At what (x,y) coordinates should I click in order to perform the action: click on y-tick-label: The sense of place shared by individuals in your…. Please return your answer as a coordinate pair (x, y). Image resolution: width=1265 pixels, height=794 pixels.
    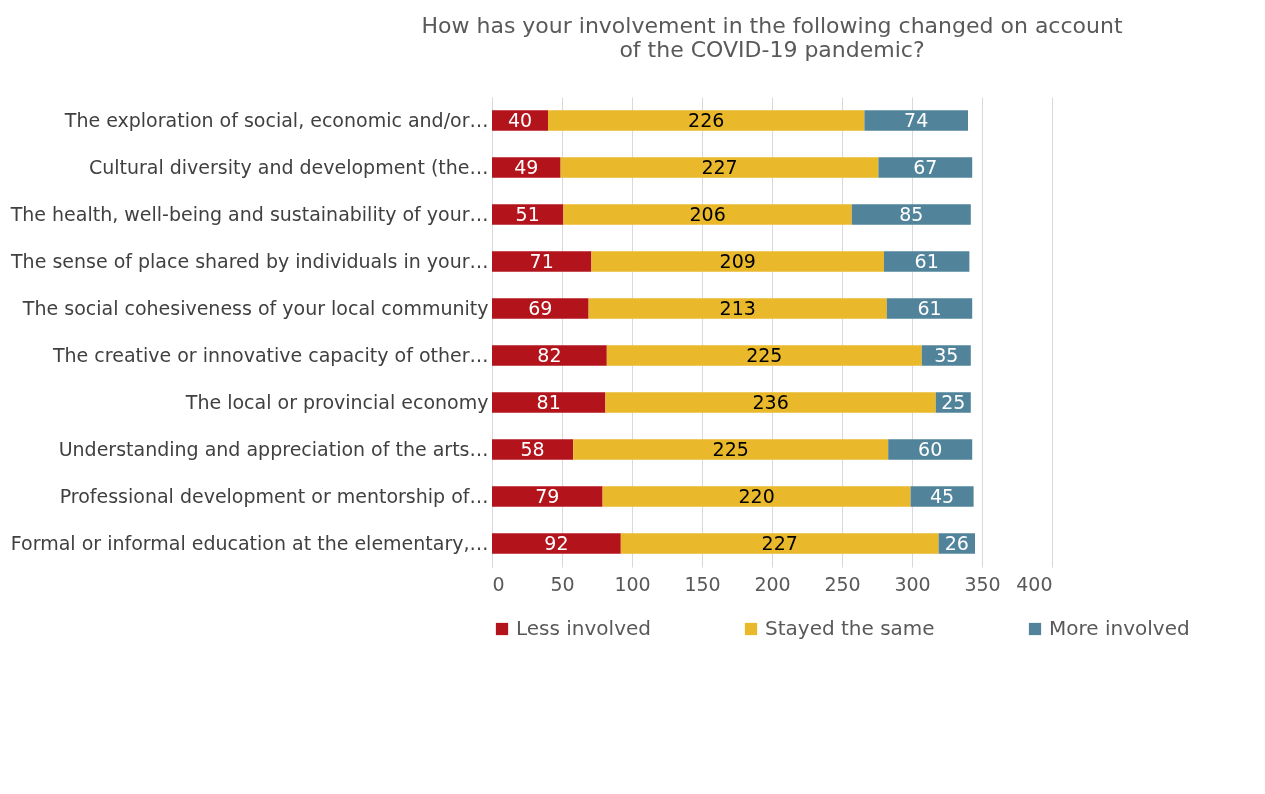
    Looking at the image, I should click on (249, 260).